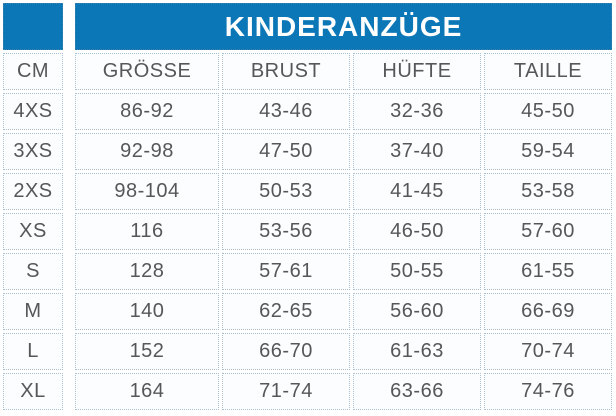 The image size is (616, 416). Describe the element at coordinates (417, 311) in the screenshot. I see `row-value-cell: 56-60` at that location.